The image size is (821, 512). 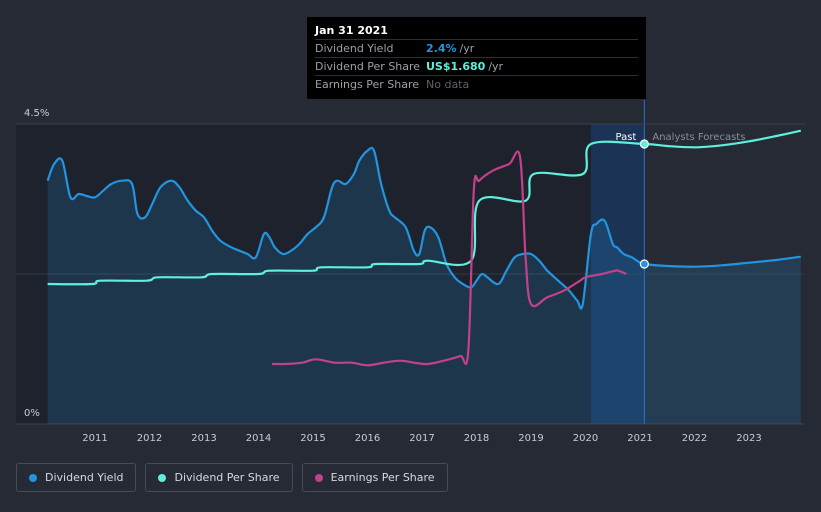 What do you see at coordinates (368, 66) in the screenshot?
I see `tooltip-label: Dividend Per Share` at bounding box center [368, 66].